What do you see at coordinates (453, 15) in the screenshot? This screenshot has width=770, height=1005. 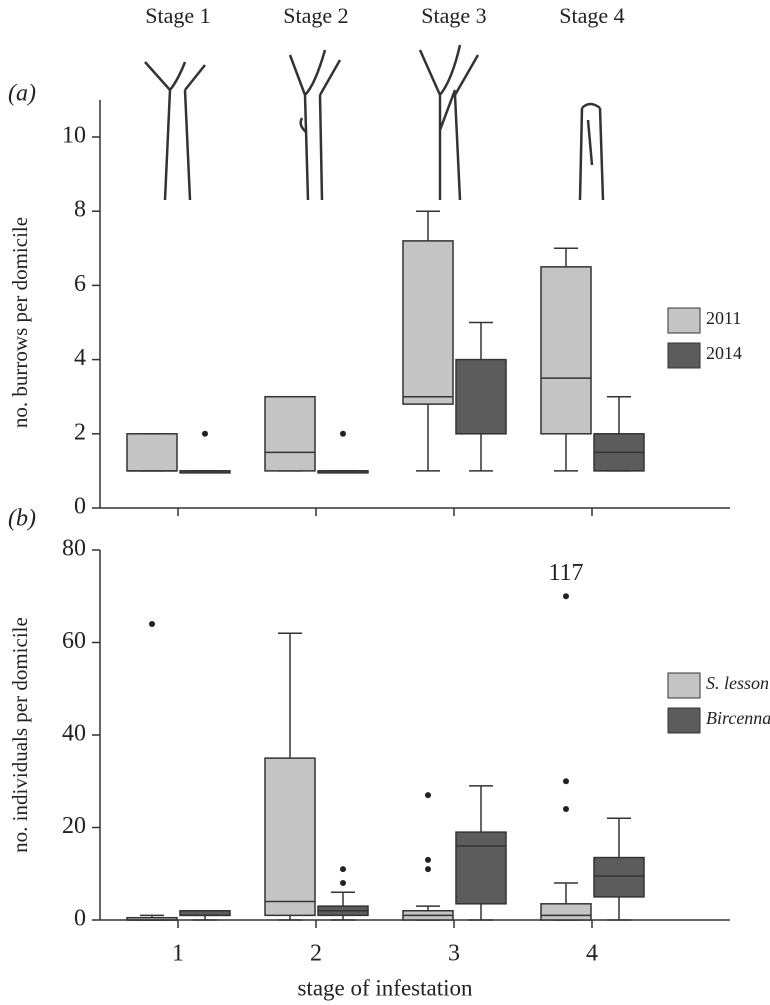 I see `x-tick-label: Stage 3` at bounding box center [453, 15].